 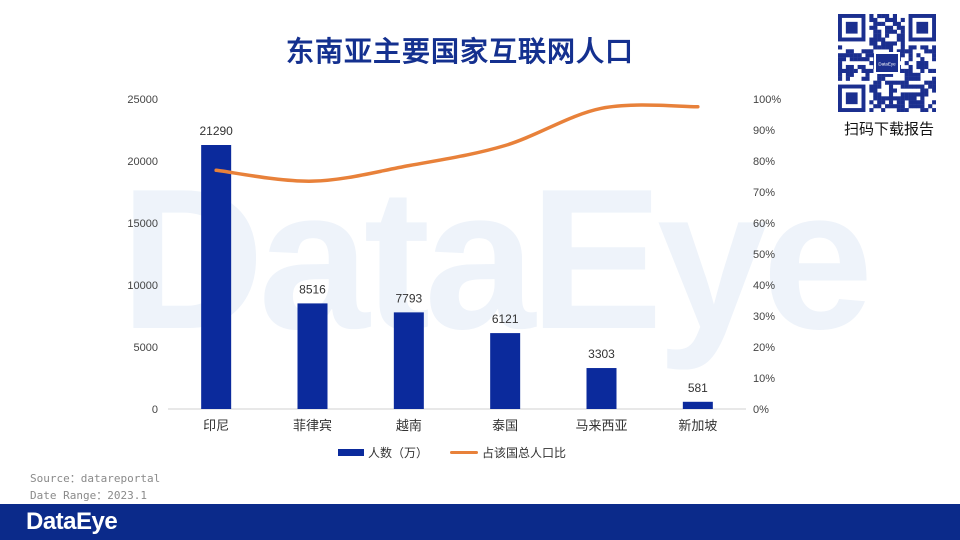 What do you see at coordinates (764, 224) in the screenshot?
I see `y-right-tick-label: 60%` at bounding box center [764, 224].